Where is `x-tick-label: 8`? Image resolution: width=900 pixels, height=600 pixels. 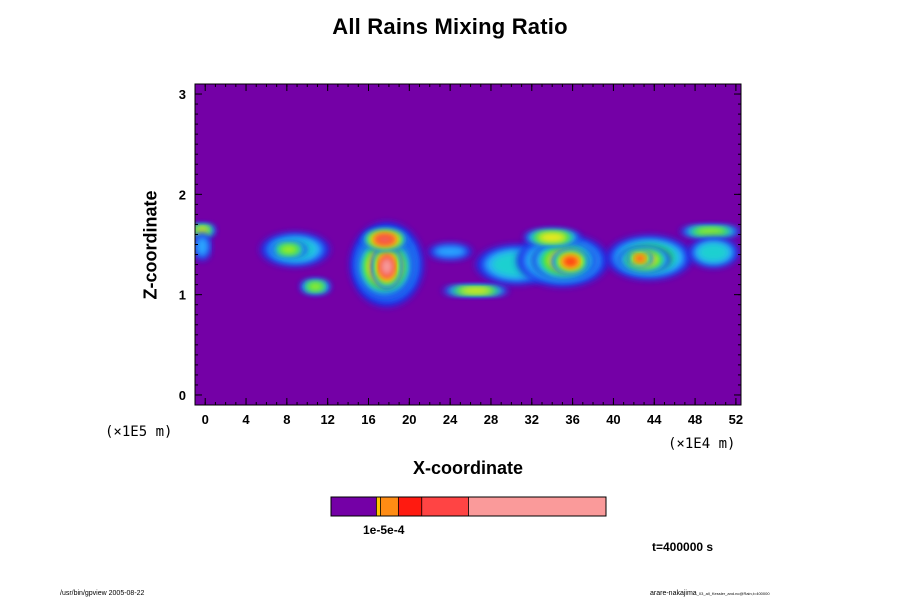 x-tick-label: 8 is located at coordinates (286, 419).